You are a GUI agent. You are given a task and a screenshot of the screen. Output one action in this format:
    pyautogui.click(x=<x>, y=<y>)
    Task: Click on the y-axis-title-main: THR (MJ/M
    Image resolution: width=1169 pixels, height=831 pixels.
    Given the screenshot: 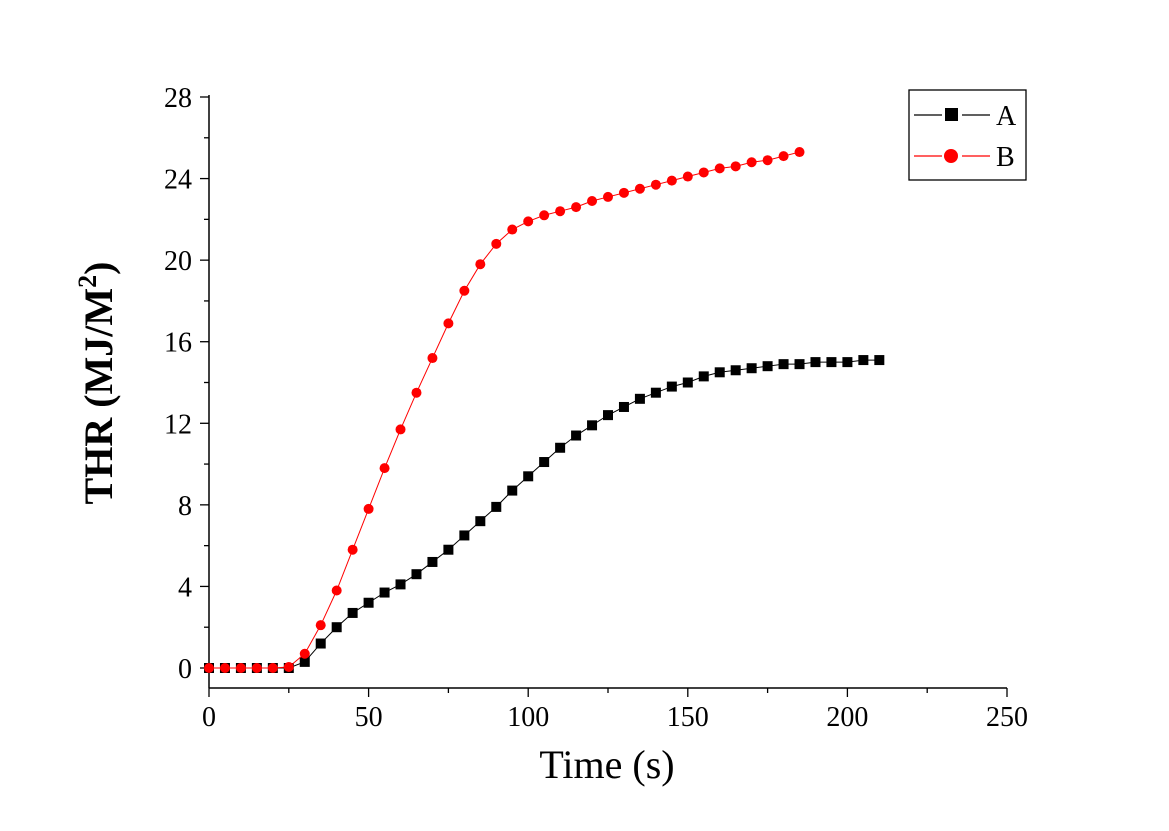 What is the action you would take?
    pyautogui.click(x=98, y=396)
    